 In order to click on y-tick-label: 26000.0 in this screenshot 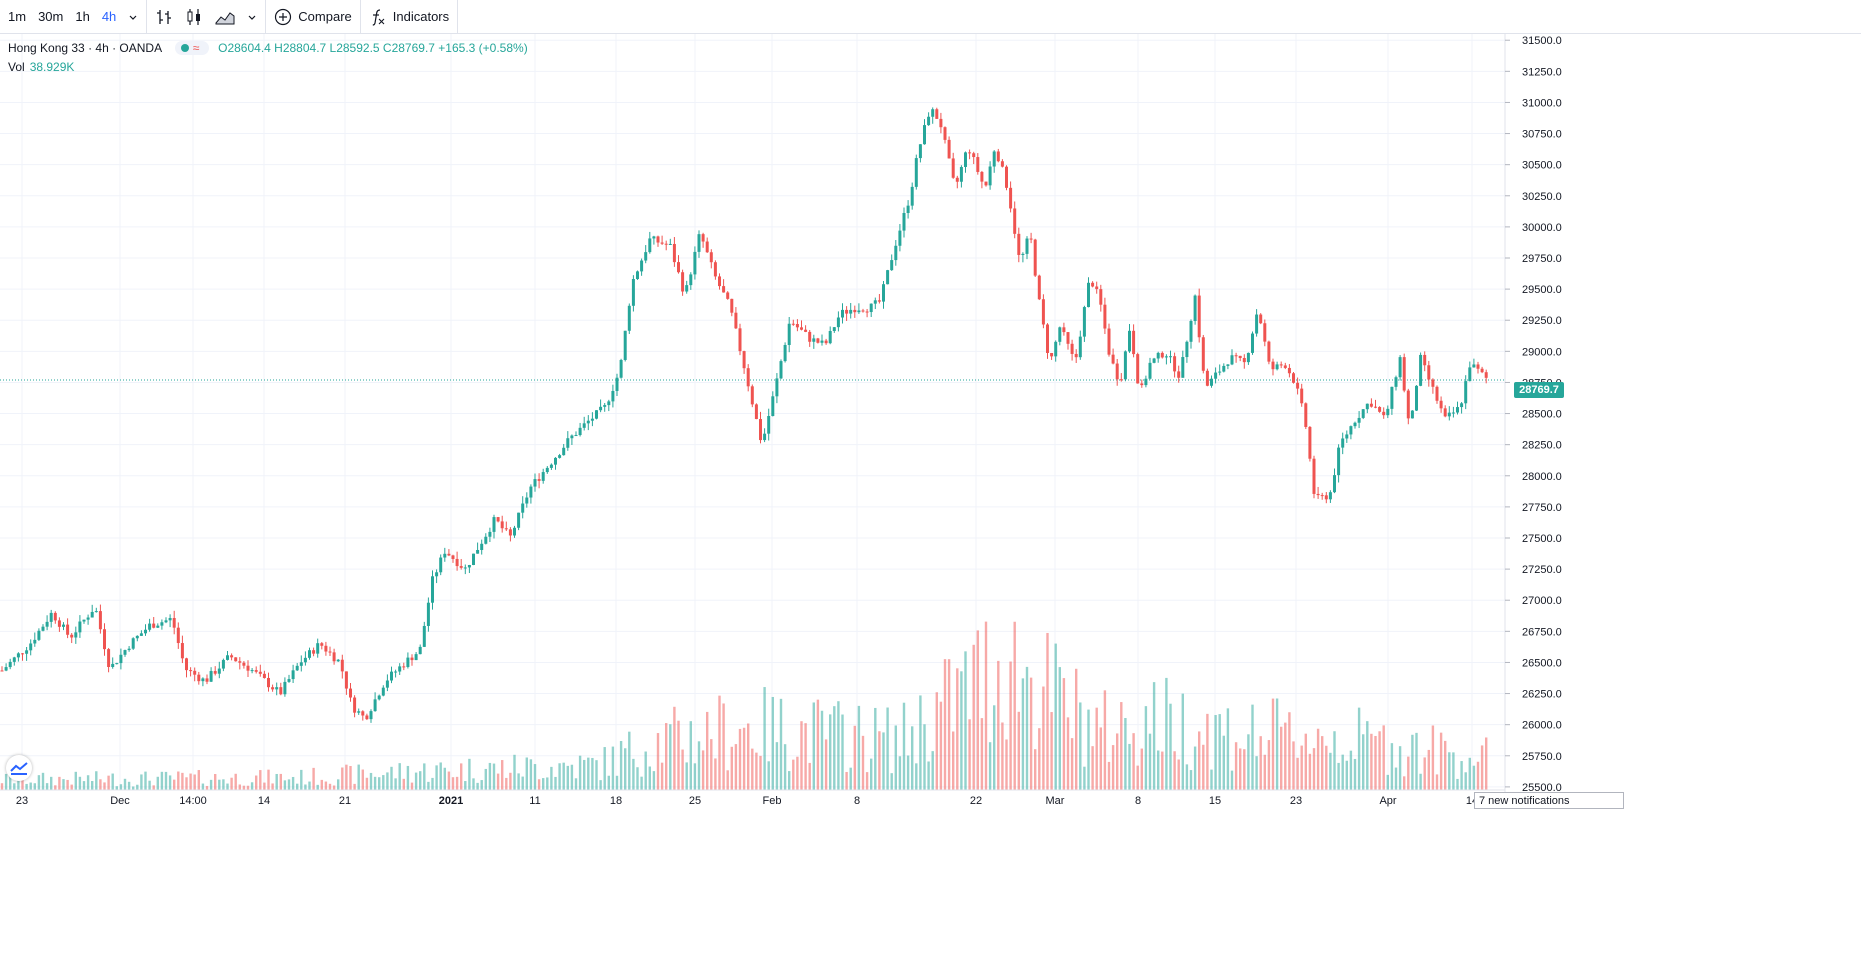, I will do `click(1542, 726)`.